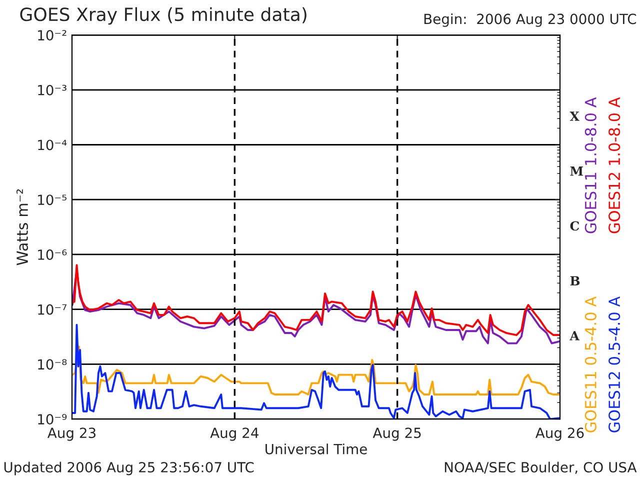  Describe the element at coordinates (614, 364) in the screenshot. I see `text: GOES12 0.5-4.0 A` at that location.